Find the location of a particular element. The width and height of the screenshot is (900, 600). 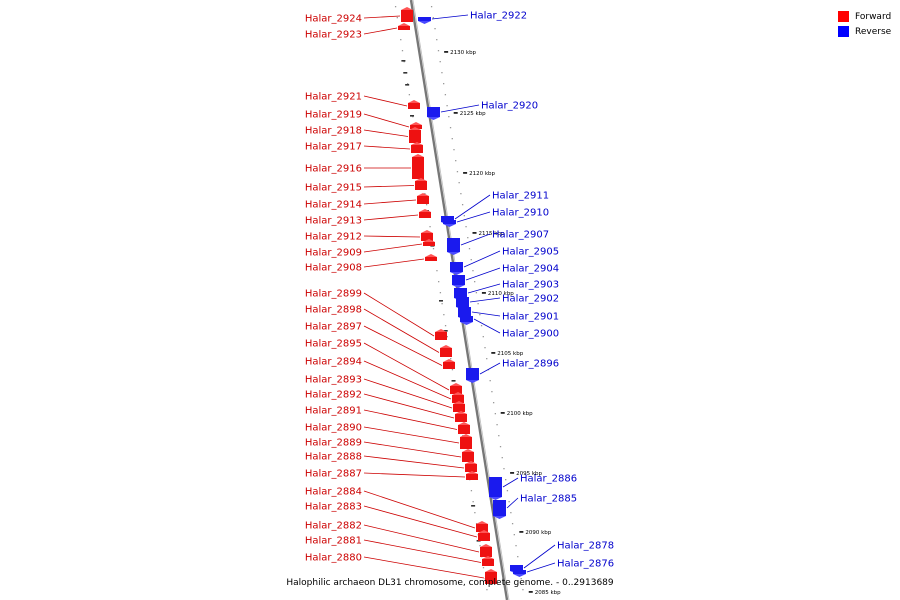

forward-gene-label: Halar_2912 is located at coordinates (333, 237).